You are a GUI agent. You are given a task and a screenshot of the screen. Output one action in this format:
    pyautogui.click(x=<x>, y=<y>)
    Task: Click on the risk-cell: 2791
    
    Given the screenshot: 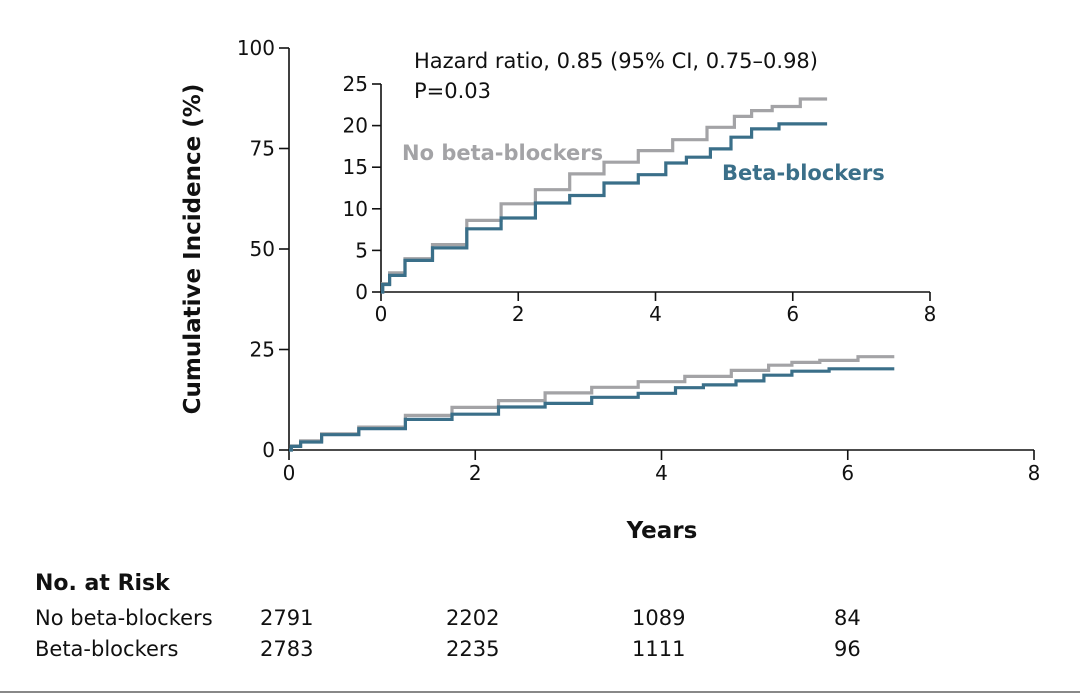 What is the action you would take?
    pyautogui.click(x=286, y=618)
    